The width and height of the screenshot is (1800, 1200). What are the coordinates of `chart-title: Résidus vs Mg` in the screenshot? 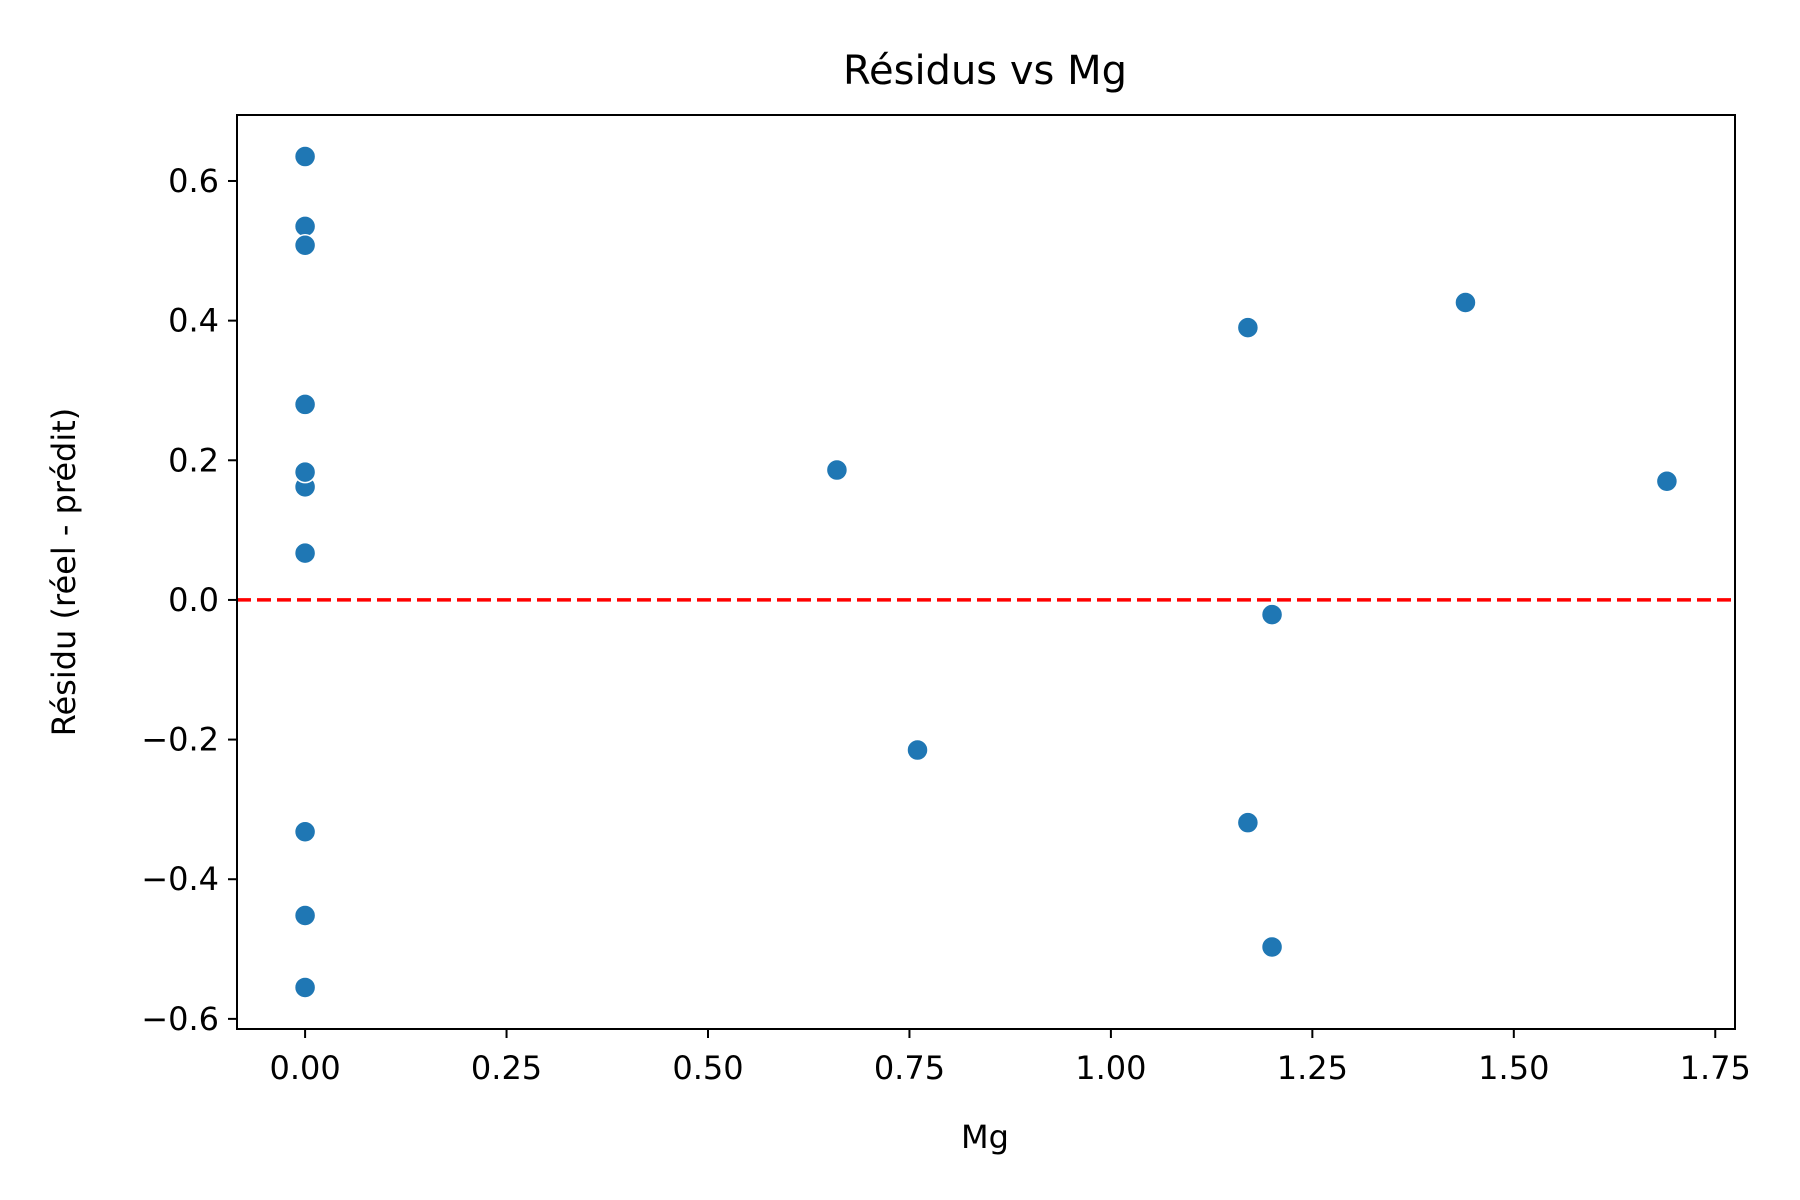 It's located at (985, 71).